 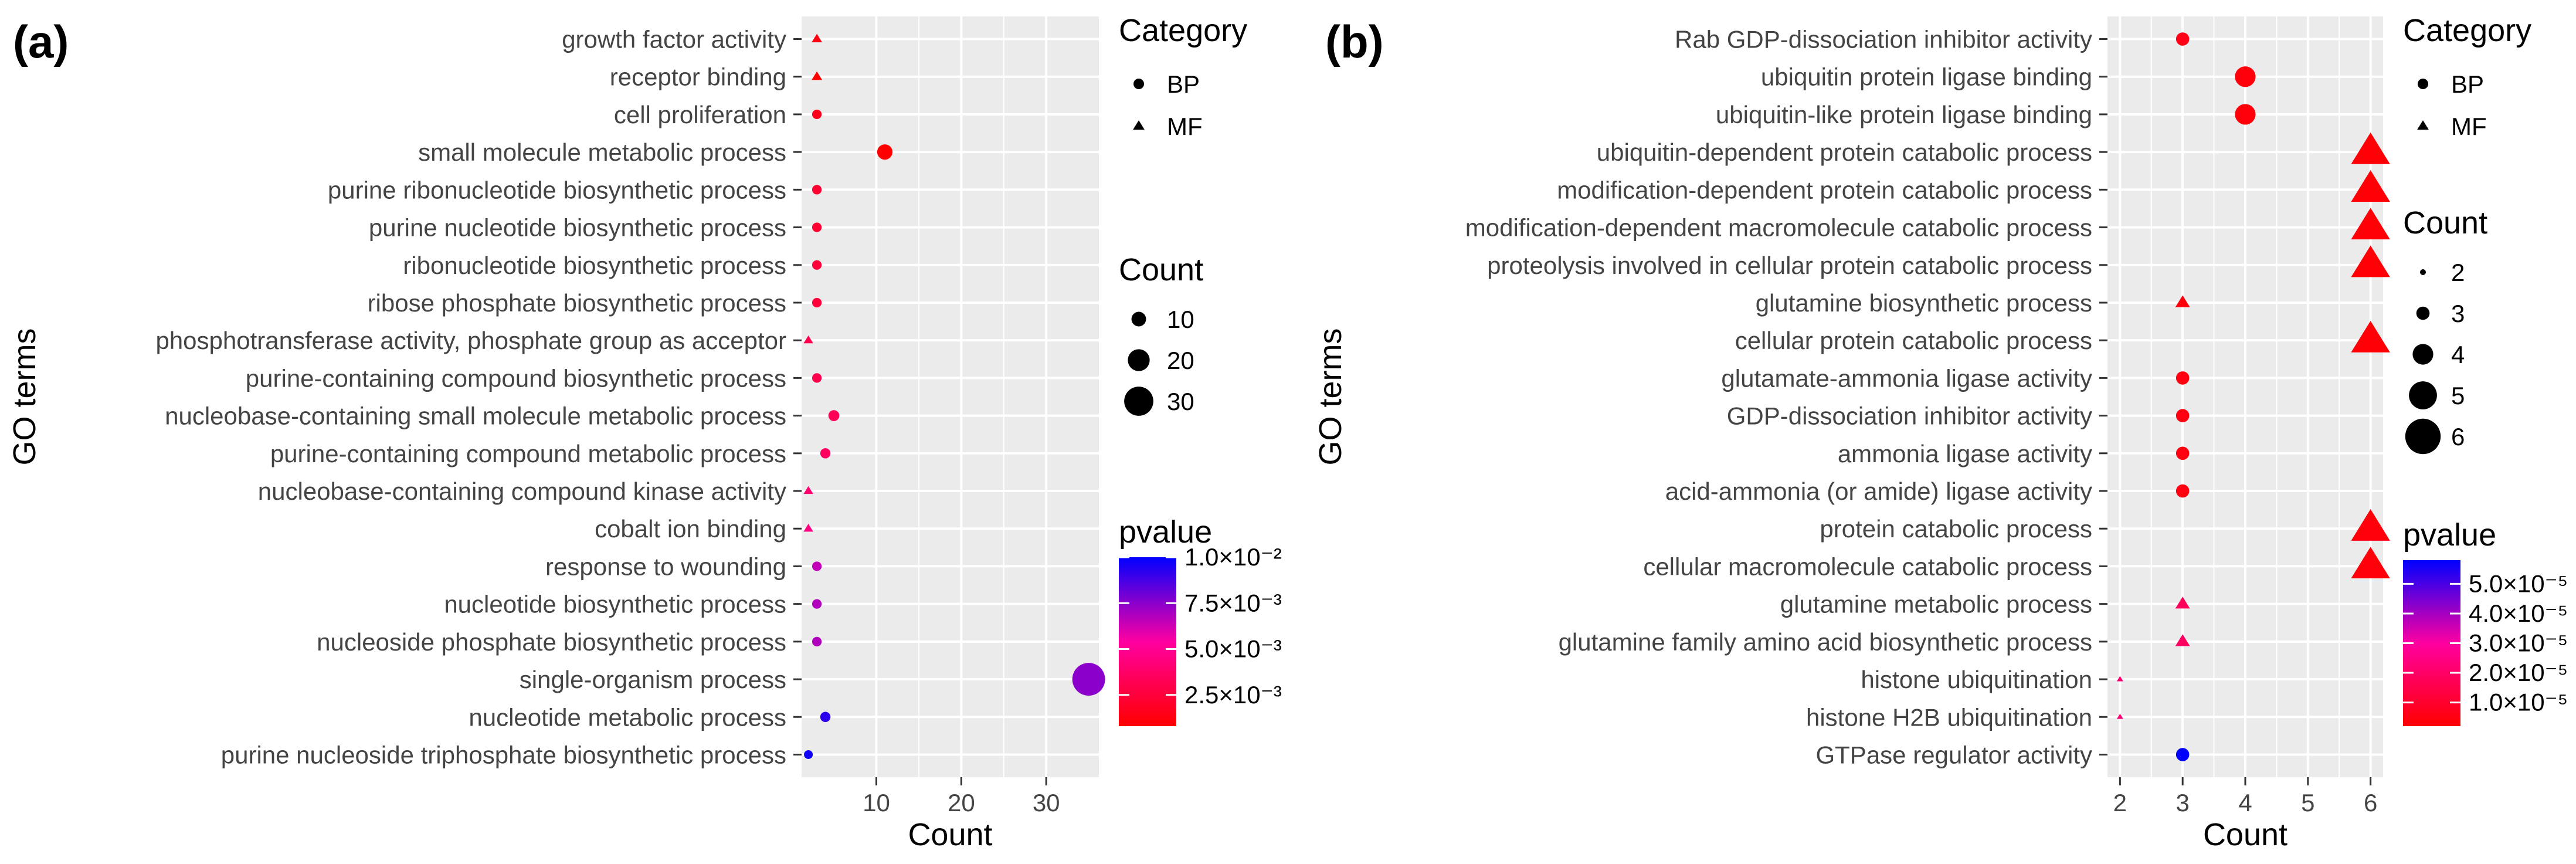 I want to click on x-tick-label: 4, so click(x=2245, y=802).